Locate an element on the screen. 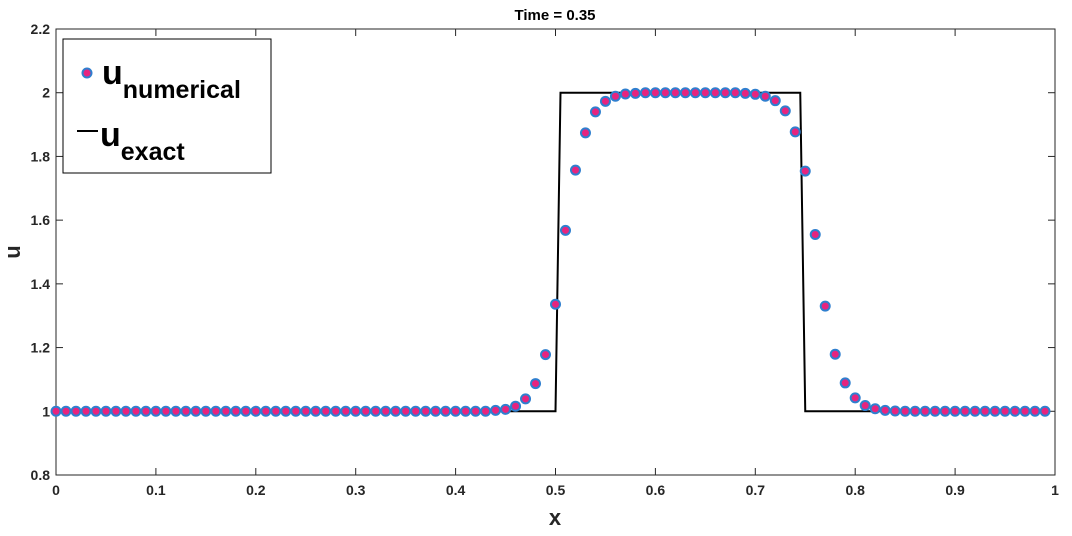 This screenshot has width=1072, height=536. legend-box is located at coordinates (167, 106).